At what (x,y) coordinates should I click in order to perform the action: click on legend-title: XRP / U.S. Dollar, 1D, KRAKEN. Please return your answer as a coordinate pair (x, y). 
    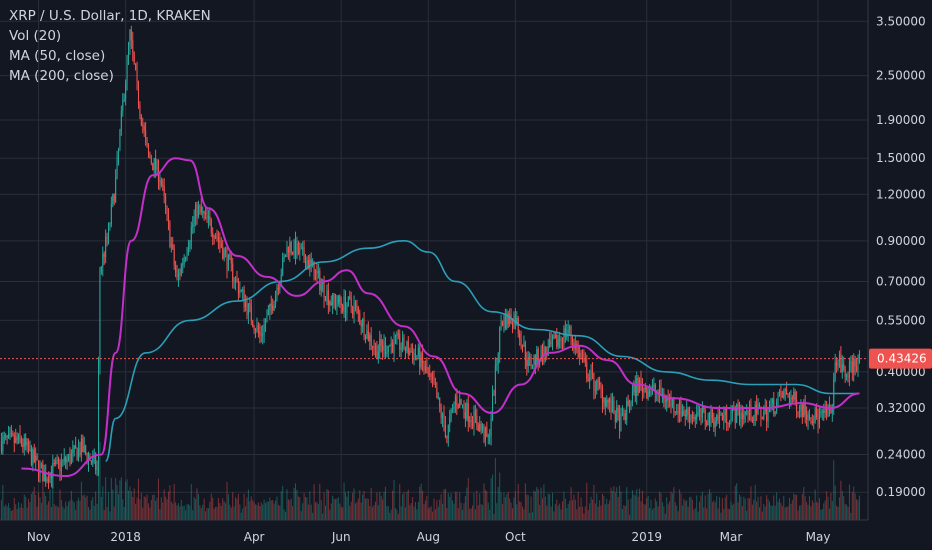
    Looking at the image, I should click on (110, 16).